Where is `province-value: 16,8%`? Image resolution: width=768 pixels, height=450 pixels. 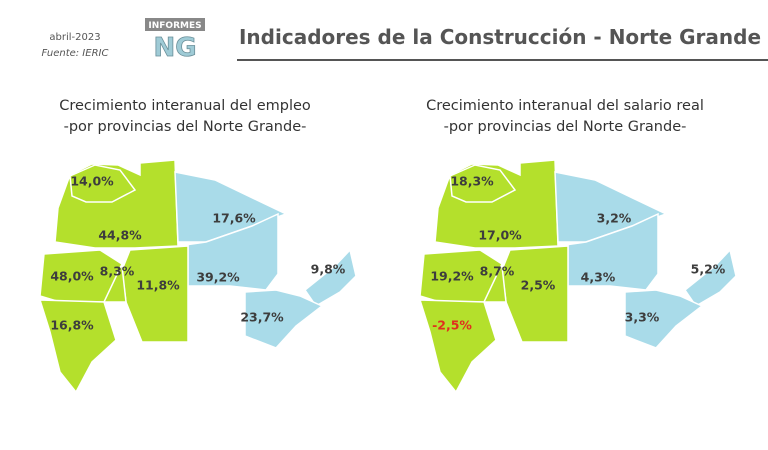 province-value: 16,8% is located at coordinates (72, 325).